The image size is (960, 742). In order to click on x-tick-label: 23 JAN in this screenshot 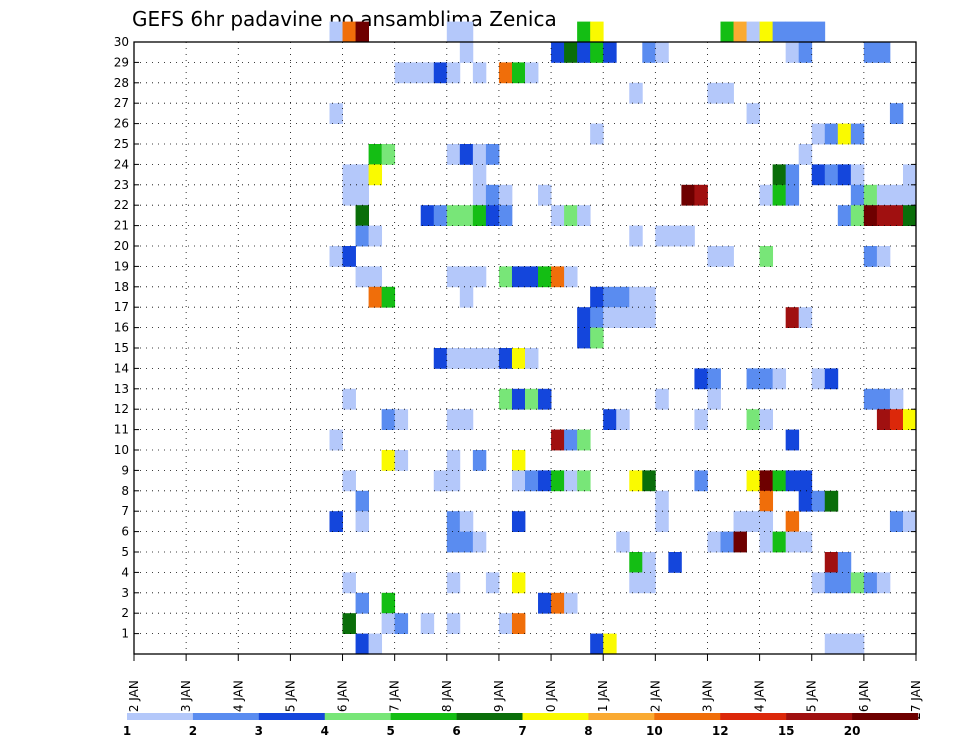, I will do `click(707, 700)`.